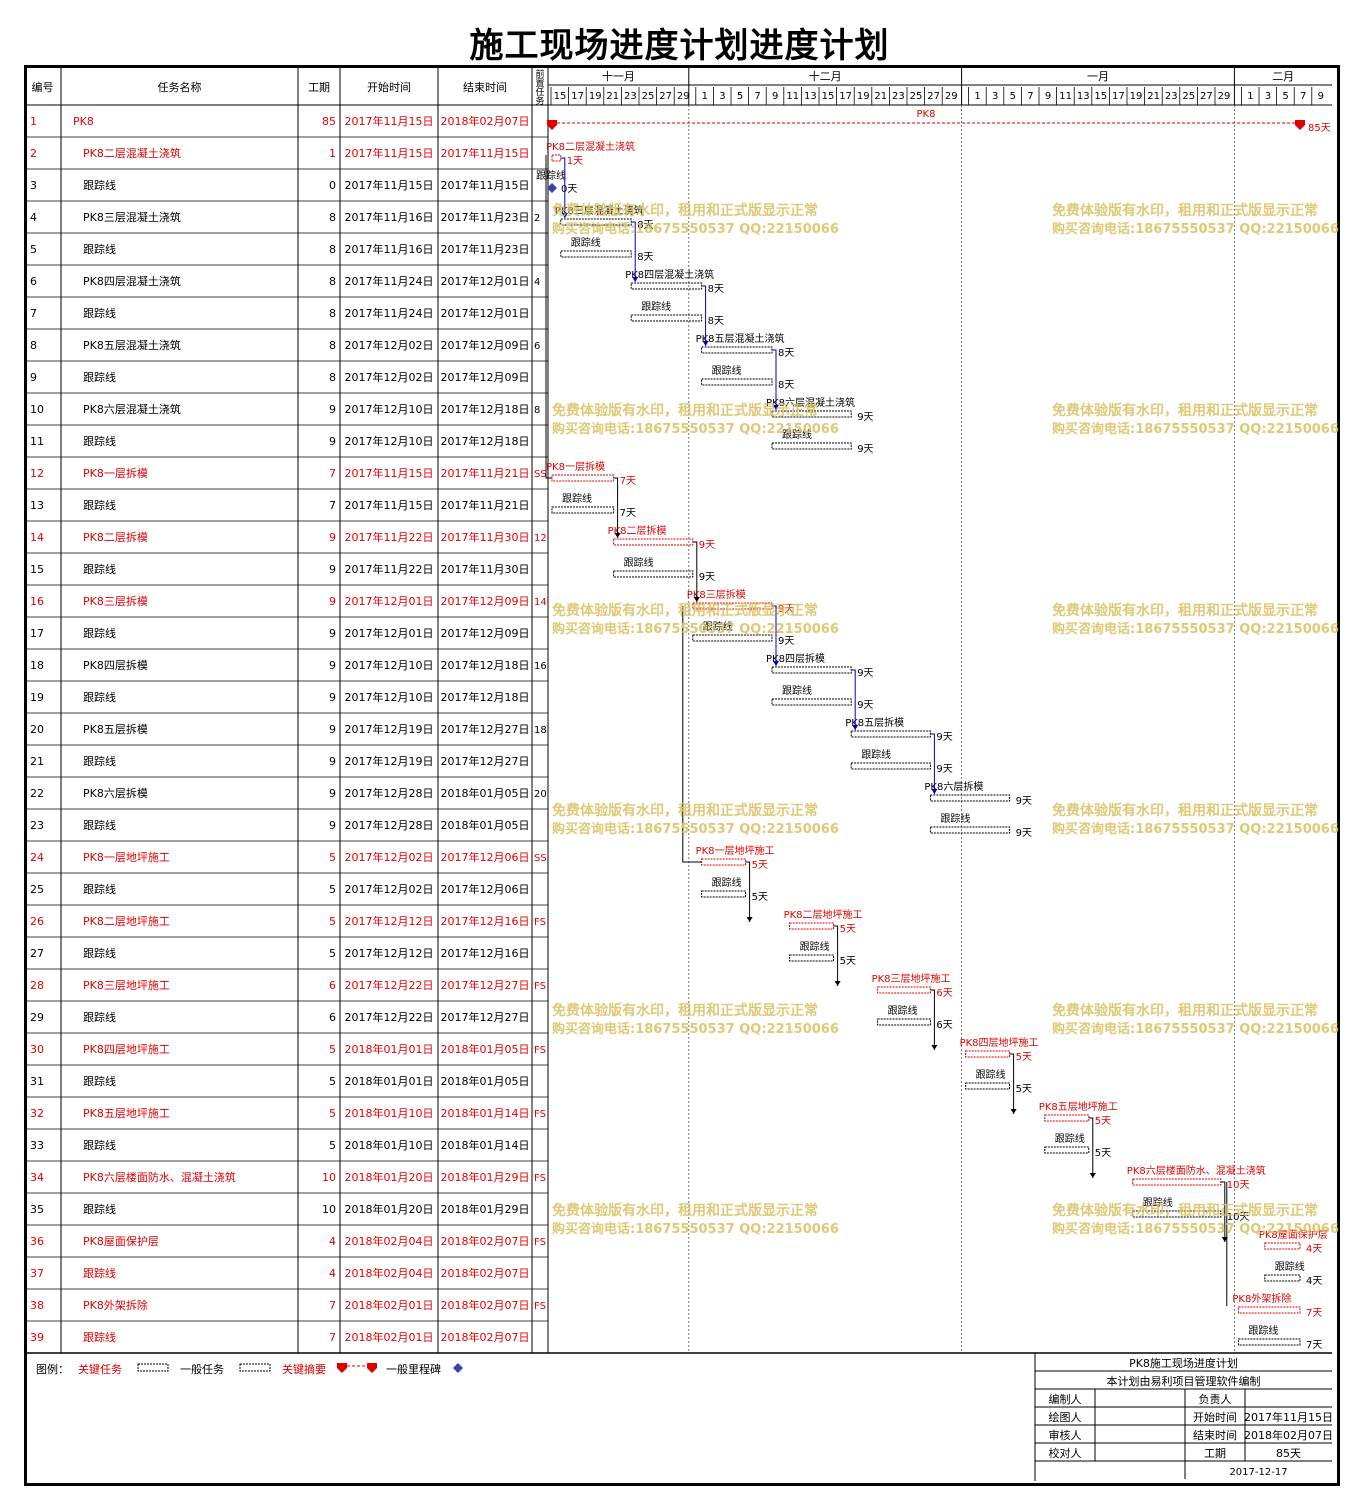 The image size is (1359, 1507). Describe the element at coordinates (126, 985) in the screenshot. I see `task-name: PK8三层地坪施工` at that location.